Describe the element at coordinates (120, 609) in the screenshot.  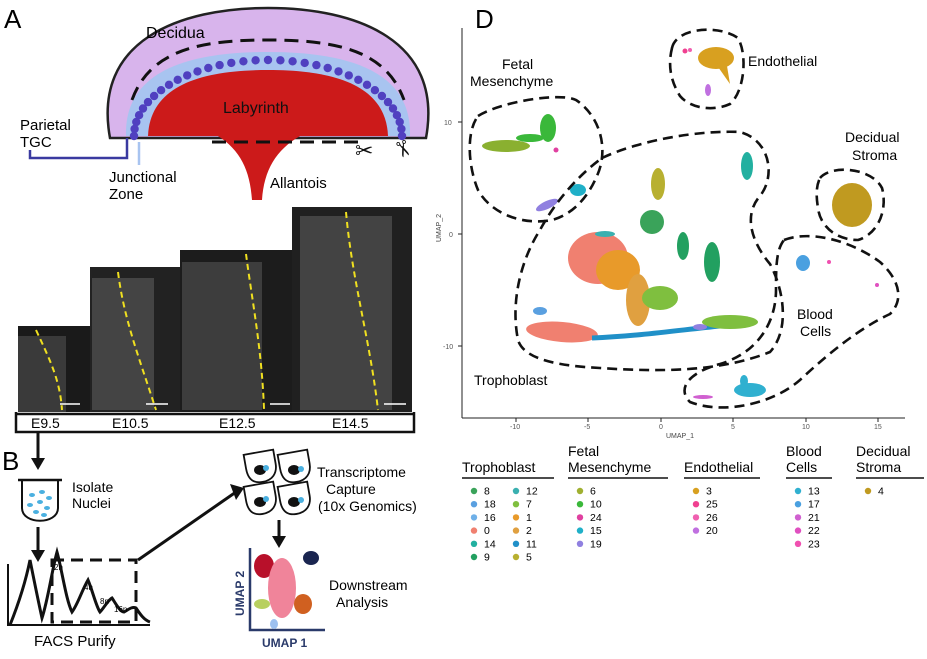
I see `peak-label-16n: 16n` at that location.